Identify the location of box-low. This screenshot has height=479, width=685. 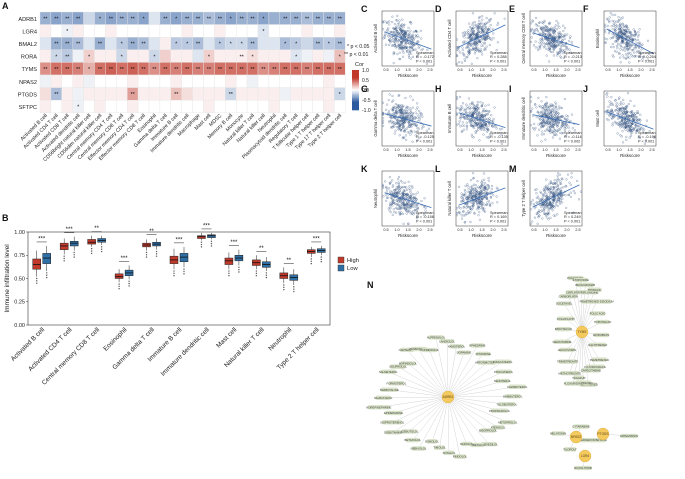
(184, 258).